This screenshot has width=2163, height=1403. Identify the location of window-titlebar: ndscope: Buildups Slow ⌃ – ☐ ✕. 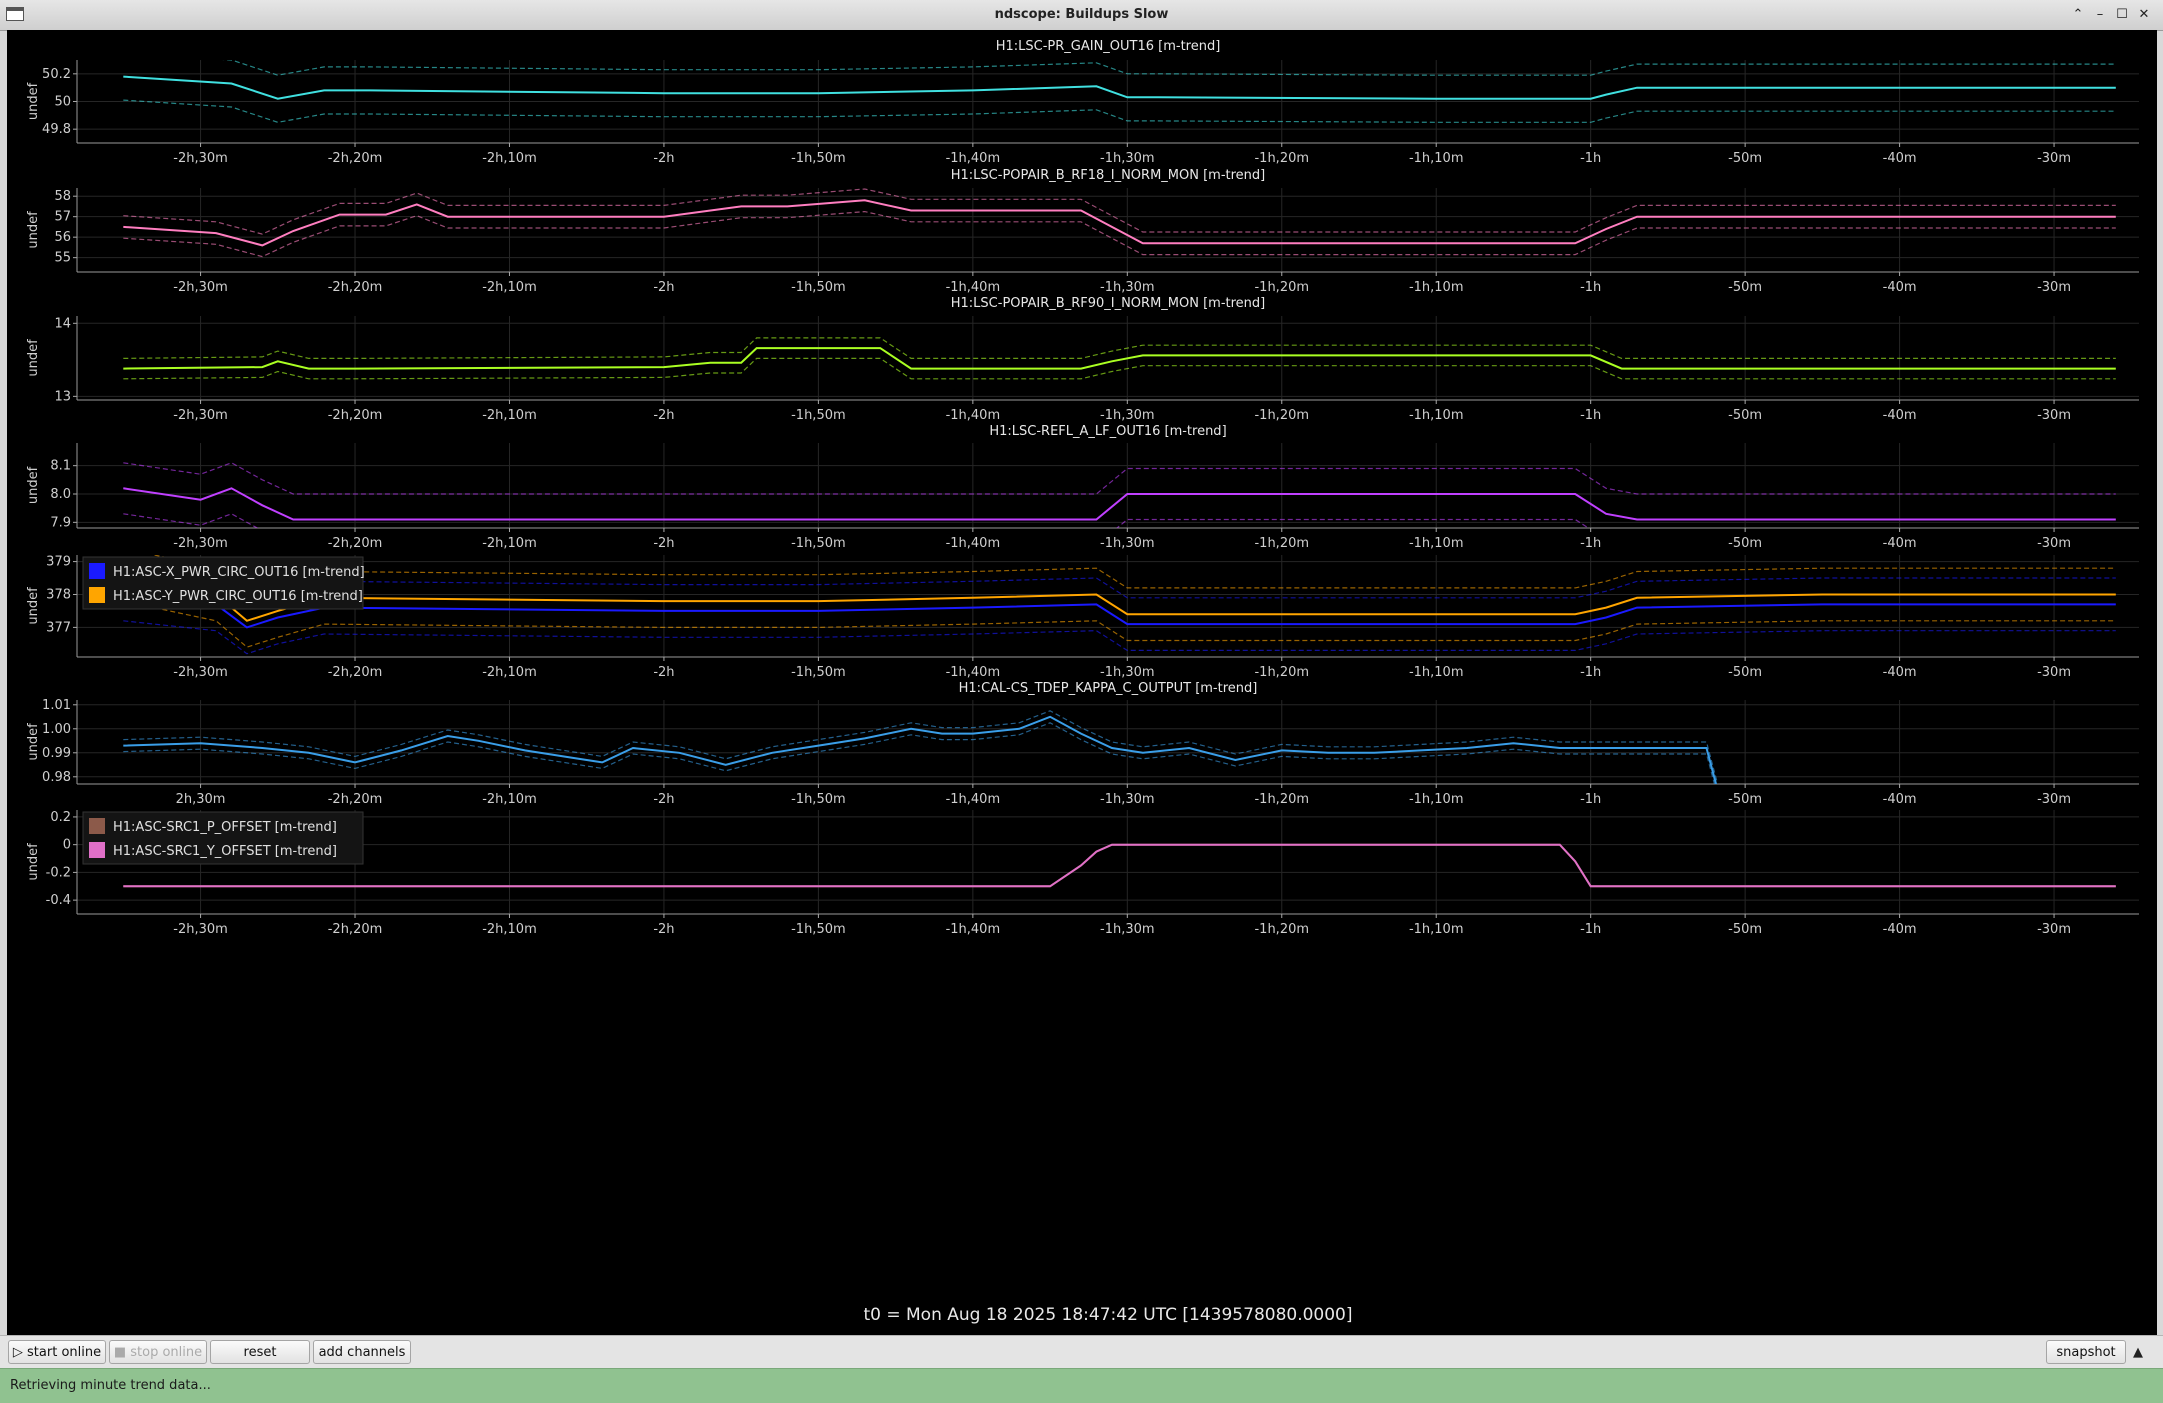
(1081, 15).